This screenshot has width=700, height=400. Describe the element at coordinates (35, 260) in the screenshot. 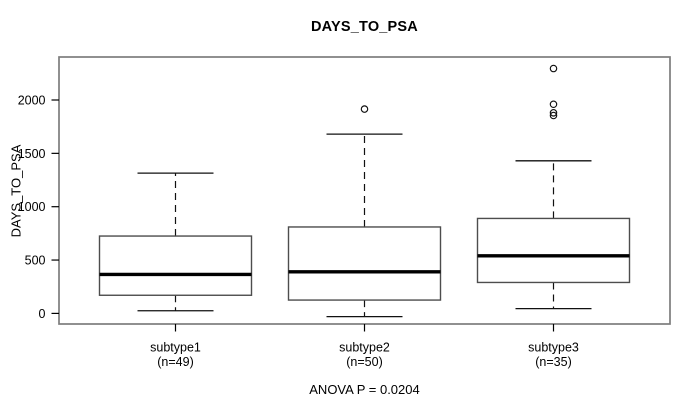

I see `y-axis-tick-label: 500` at that location.